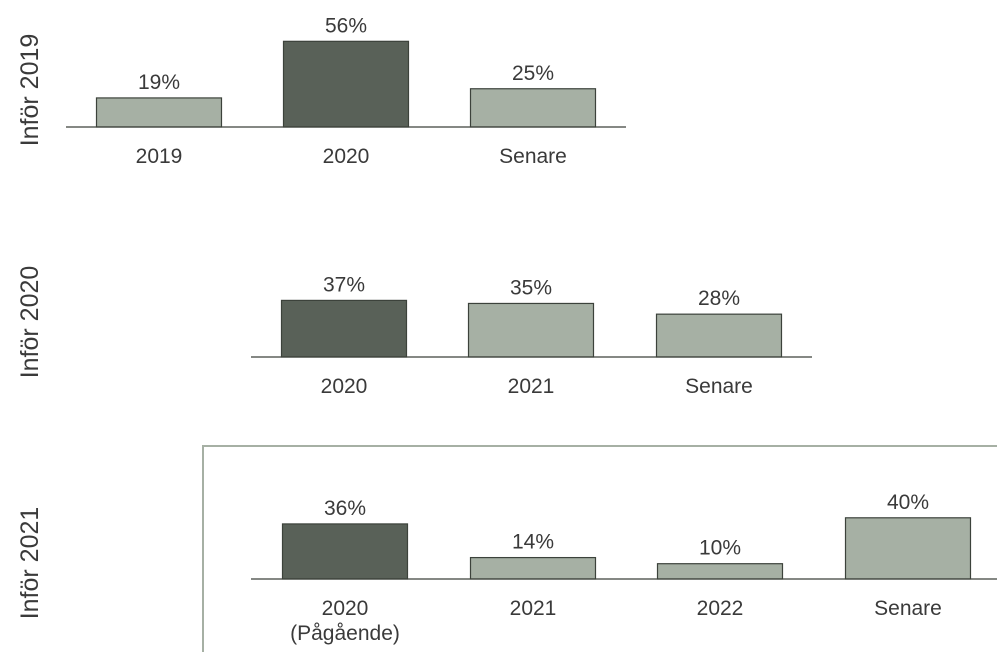 Image resolution: width=997 pixels, height=652 pixels. I want to click on value-label: 25%, so click(533, 73).